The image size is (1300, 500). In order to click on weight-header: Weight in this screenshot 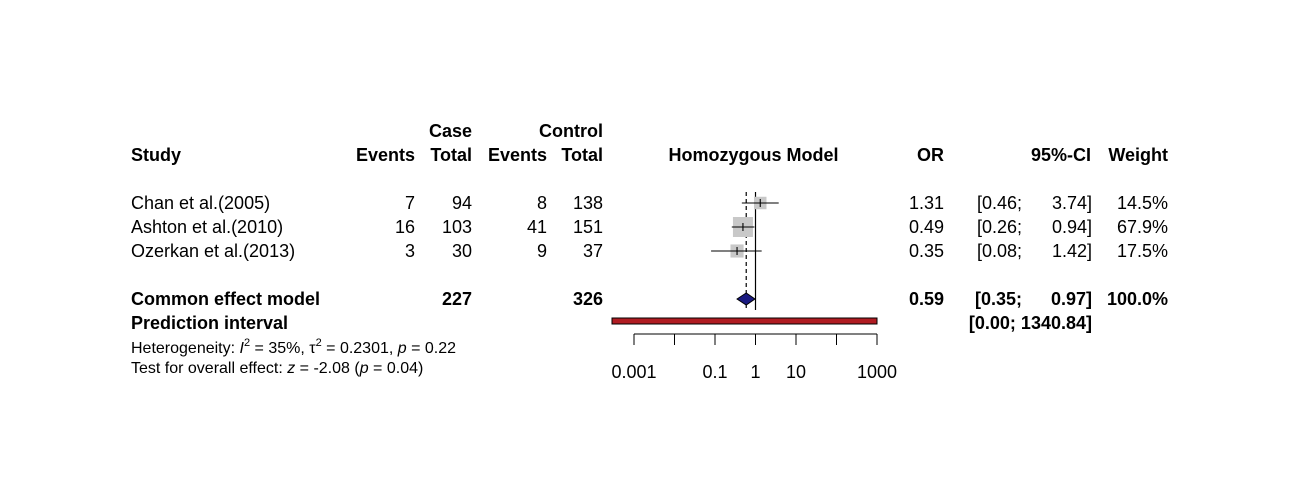, I will do `click(1138, 155)`.